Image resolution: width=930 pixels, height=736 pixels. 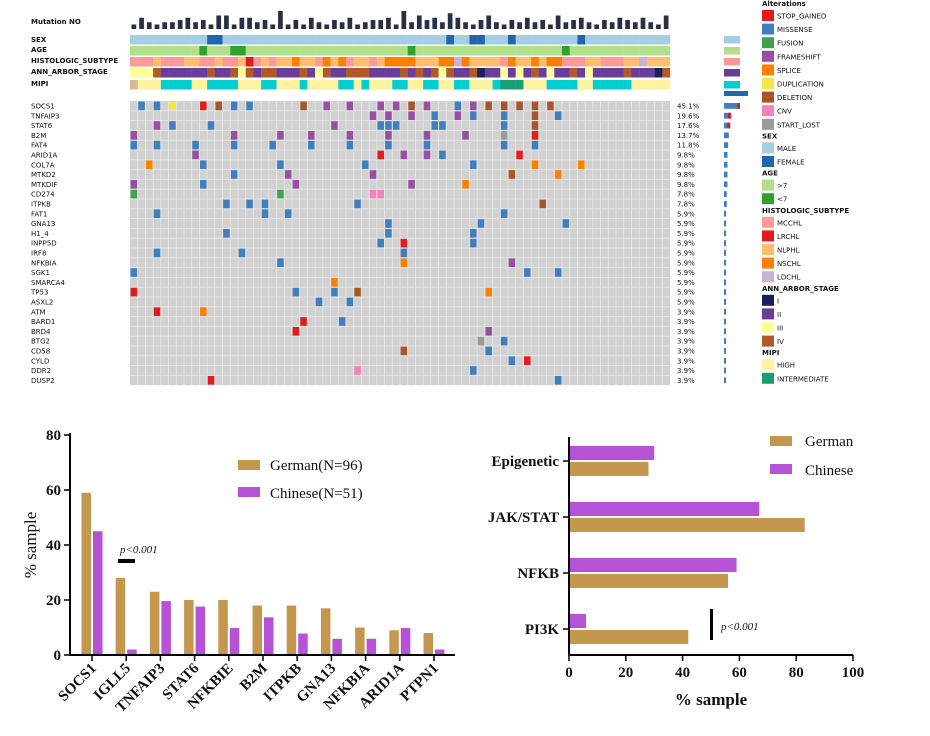 I want to click on chart2-bars, so click(x=687, y=545).